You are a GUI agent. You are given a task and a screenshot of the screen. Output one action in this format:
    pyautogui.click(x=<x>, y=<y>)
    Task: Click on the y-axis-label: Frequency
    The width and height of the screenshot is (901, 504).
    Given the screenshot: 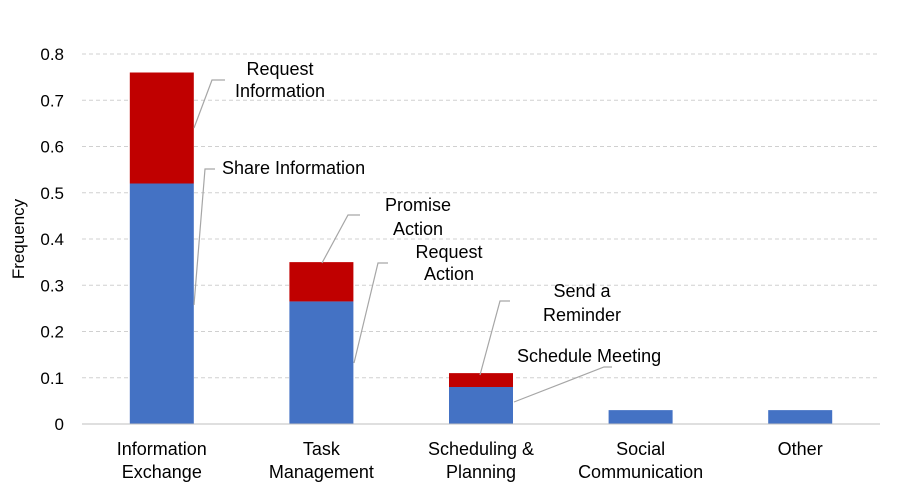 What is the action you would take?
    pyautogui.click(x=18, y=238)
    